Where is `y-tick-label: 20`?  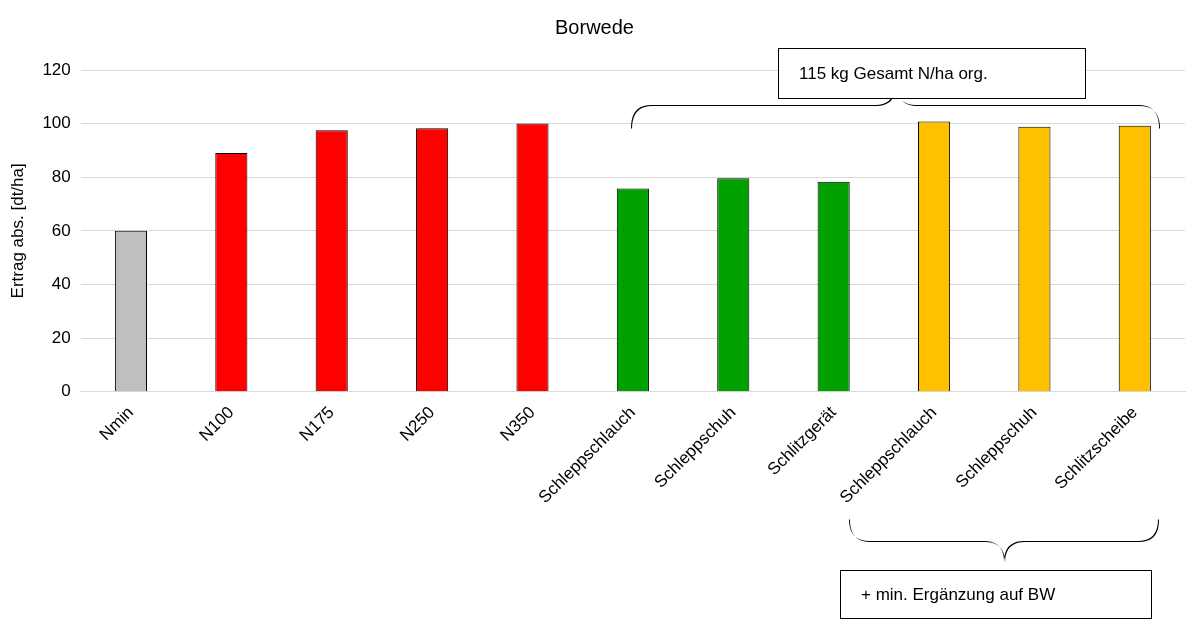 y-tick-label: 20 is located at coordinates (61, 337).